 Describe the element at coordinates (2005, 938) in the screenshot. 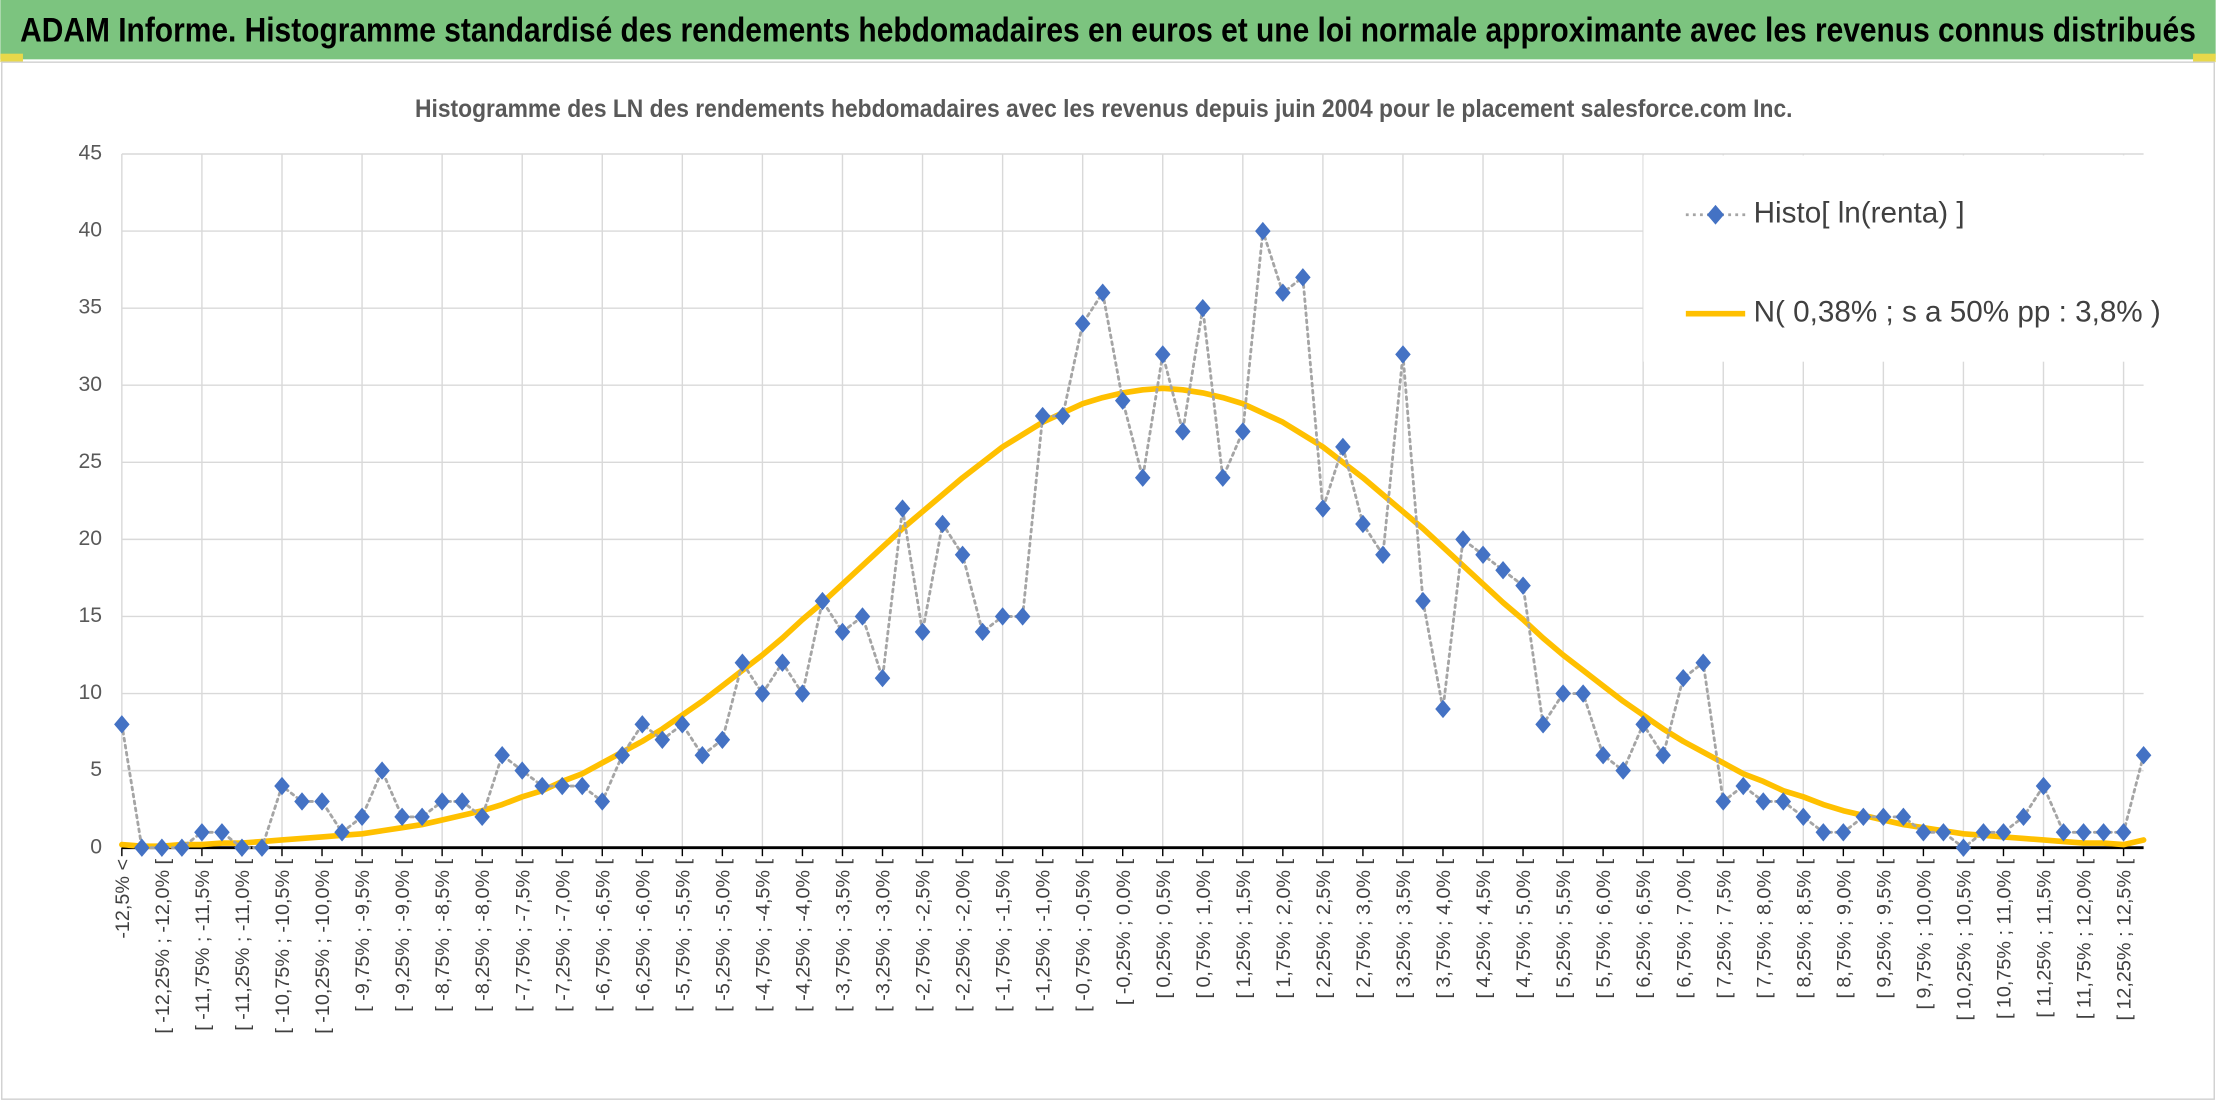

I see `x-tick-label: [ 10,75% ; 11,0% [` at that location.